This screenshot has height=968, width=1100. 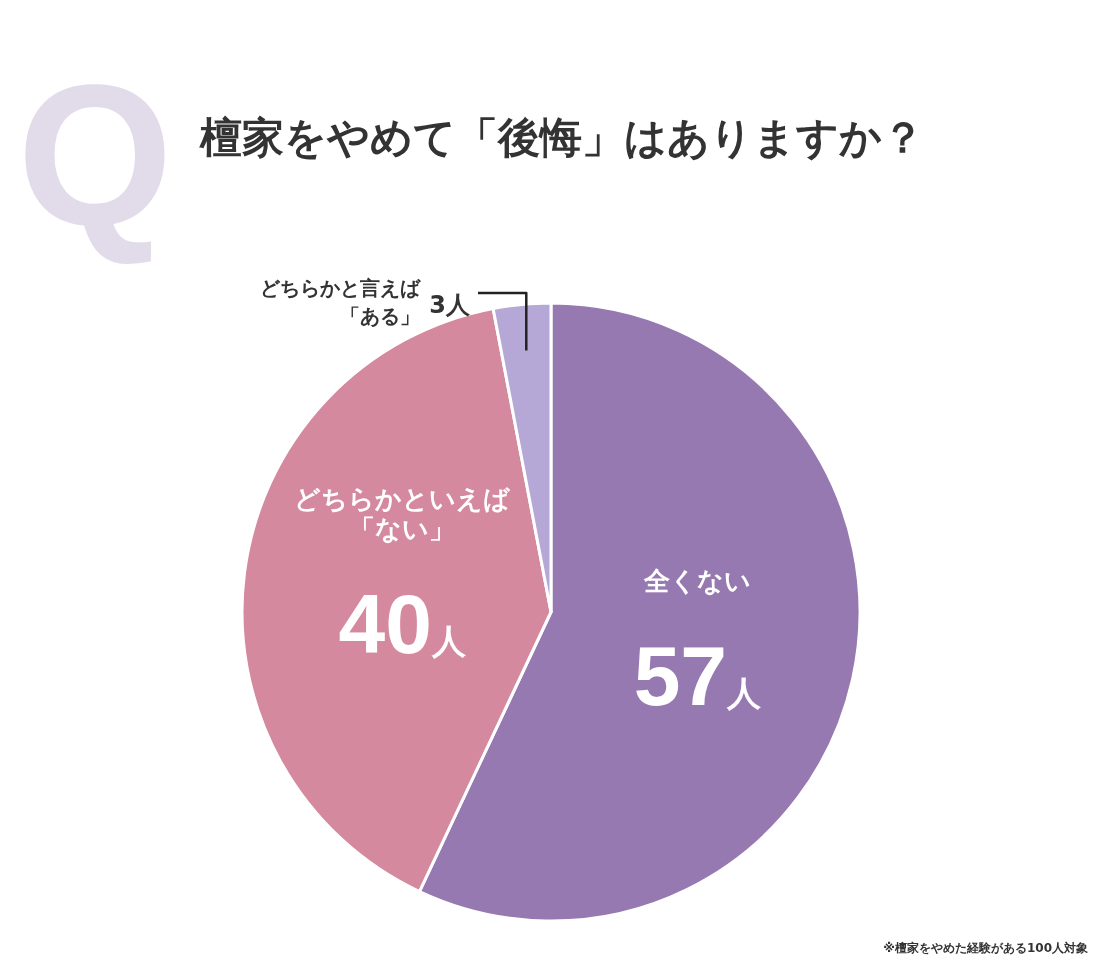 What do you see at coordinates (450, 305) in the screenshot?
I see `data-label: 3人` at bounding box center [450, 305].